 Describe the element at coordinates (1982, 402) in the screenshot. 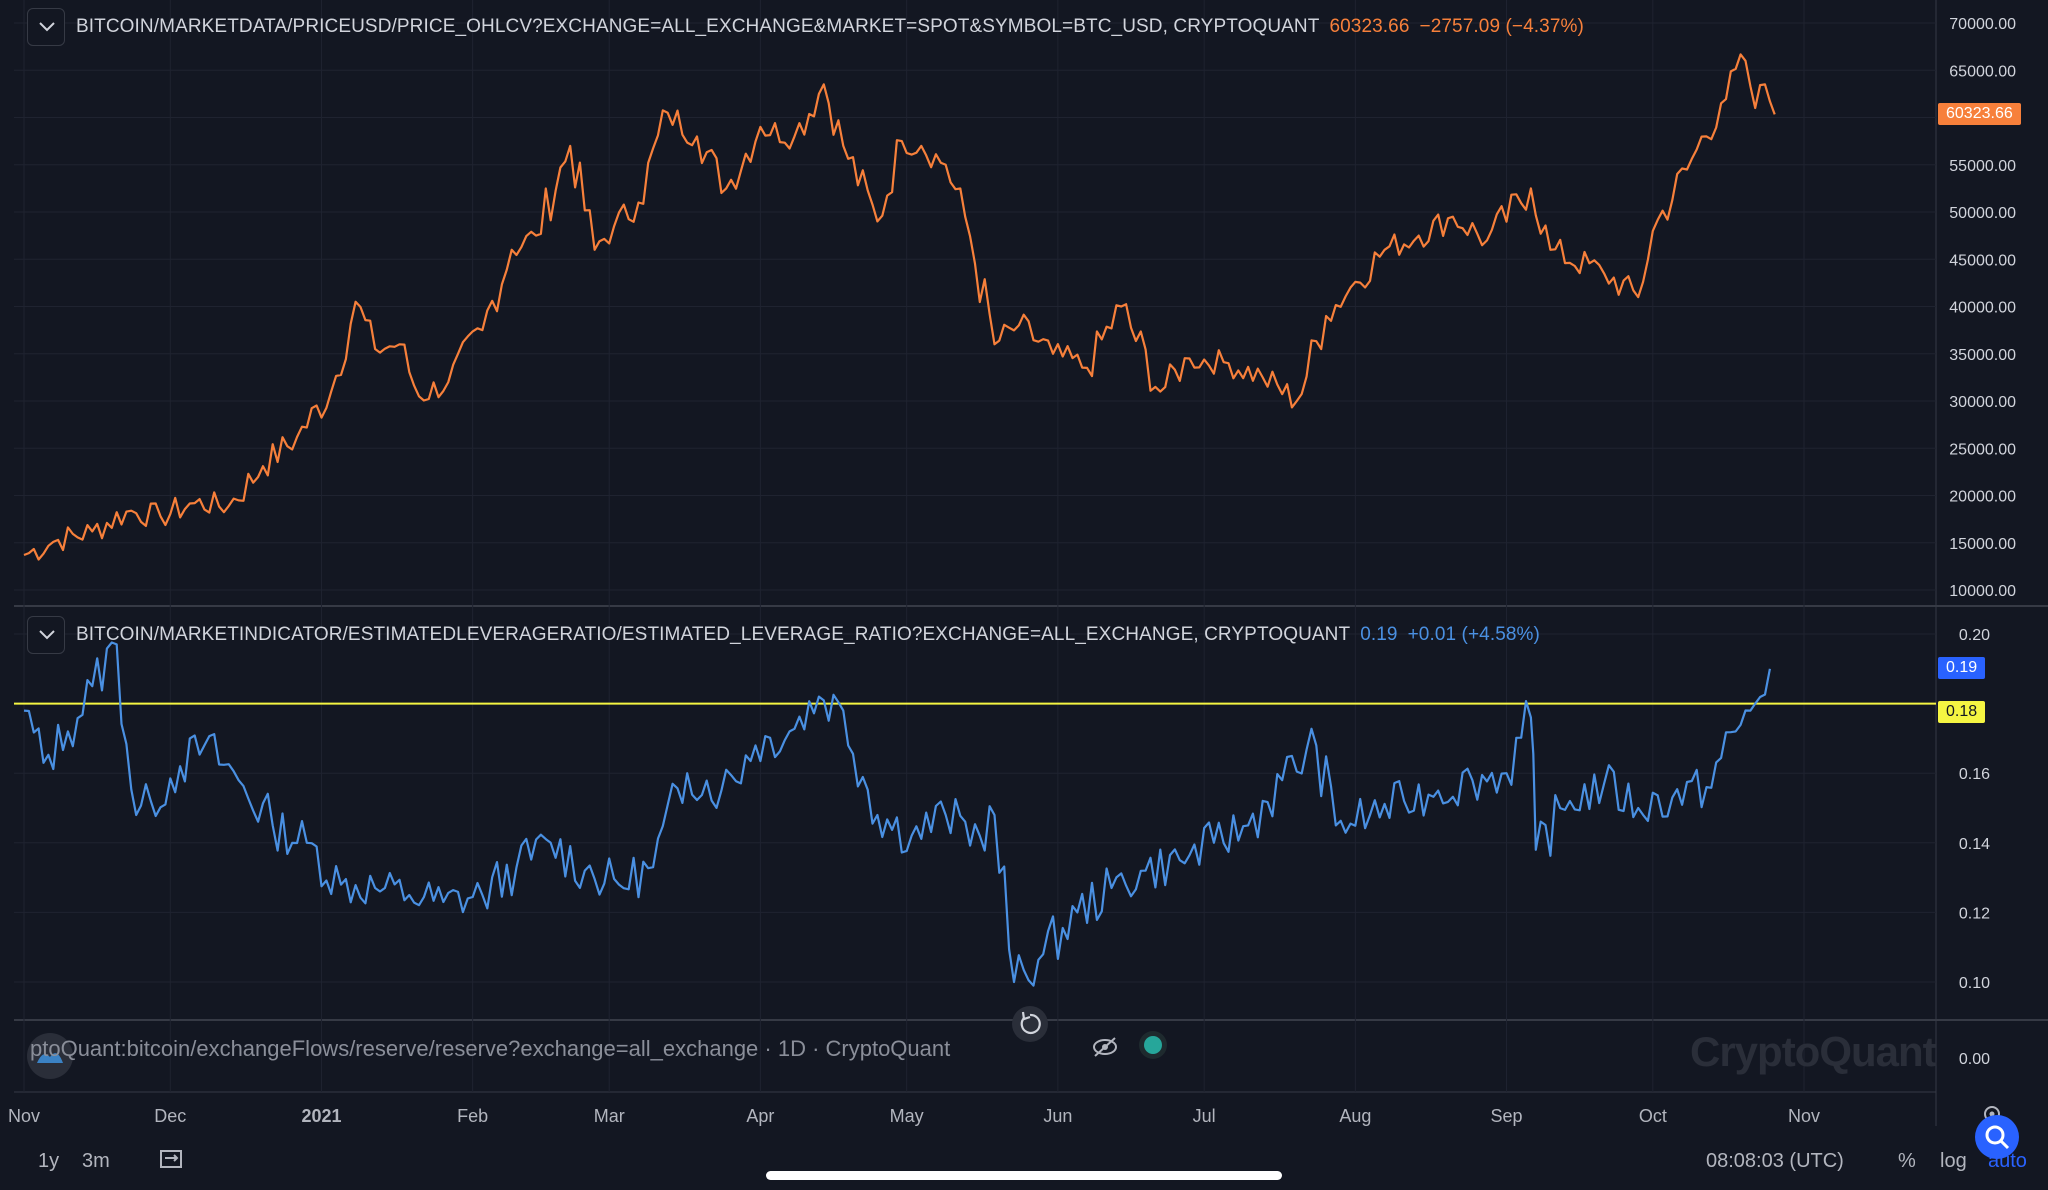

I see `price-y-tick-label: 30000.00` at that location.